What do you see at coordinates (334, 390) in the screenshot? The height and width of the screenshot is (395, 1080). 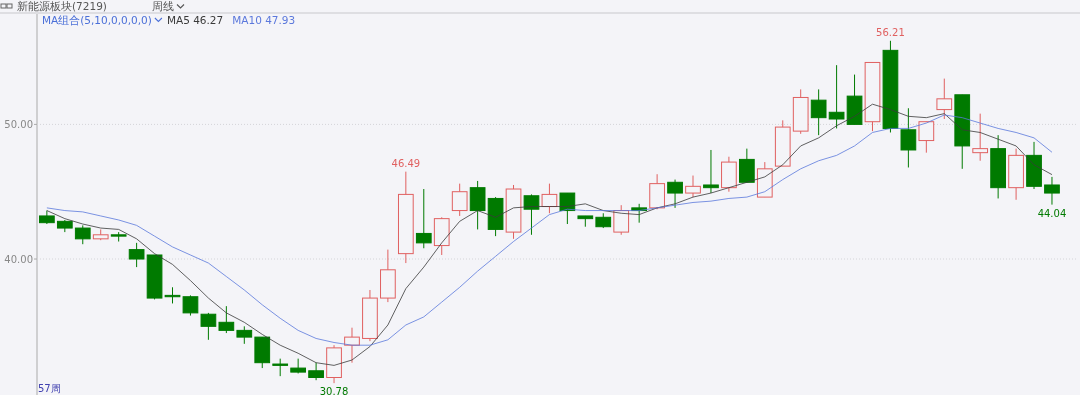 I see `annotation: 30.78` at bounding box center [334, 390].